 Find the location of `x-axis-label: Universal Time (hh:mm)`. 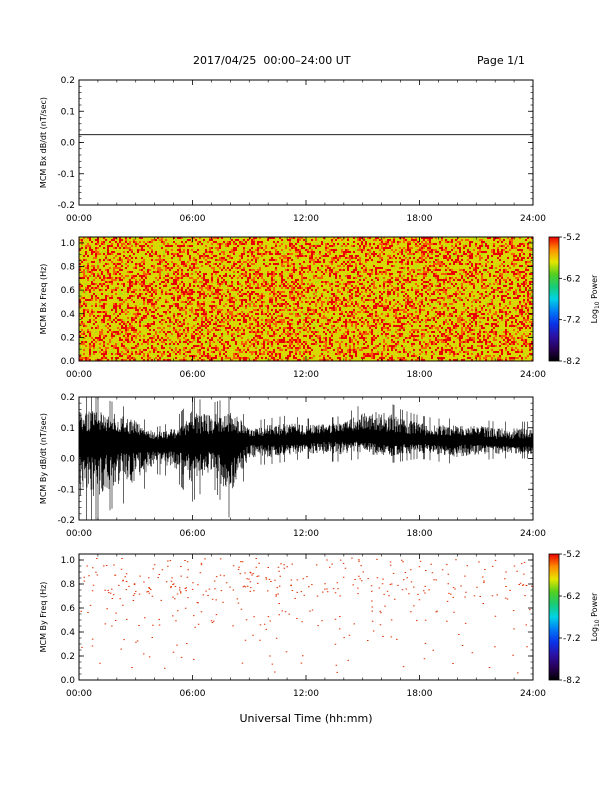

x-axis-label: Universal Time (hh:mm) is located at coordinates (306, 718).